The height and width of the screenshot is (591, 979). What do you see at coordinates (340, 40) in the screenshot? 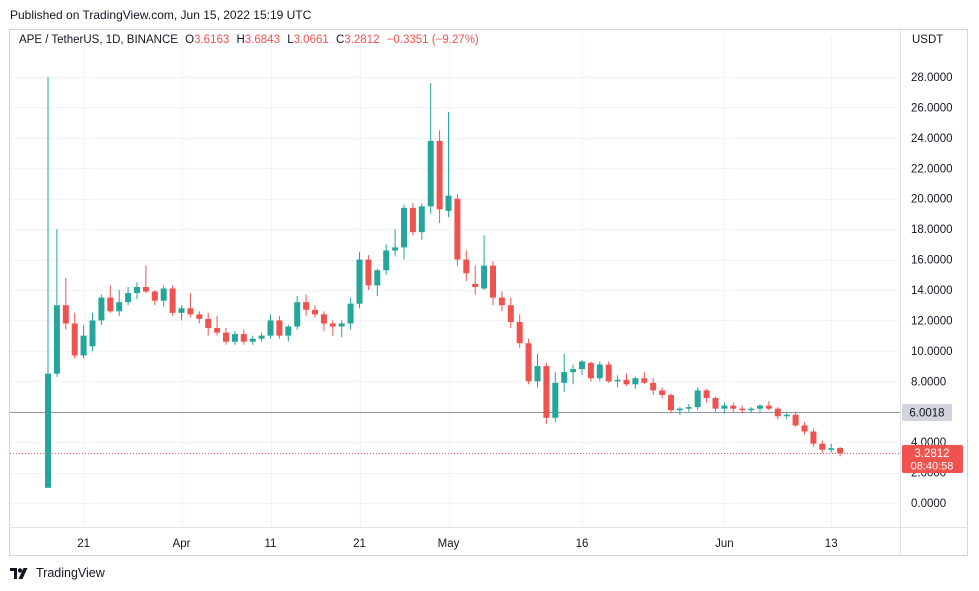
I see `legend-close-label: C` at bounding box center [340, 40].